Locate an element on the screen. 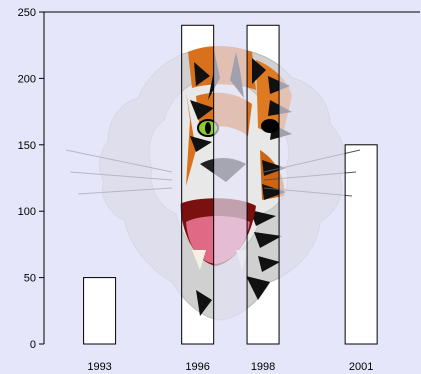 The image size is (421, 374). x-tick-label: 1996 is located at coordinates (197, 367).